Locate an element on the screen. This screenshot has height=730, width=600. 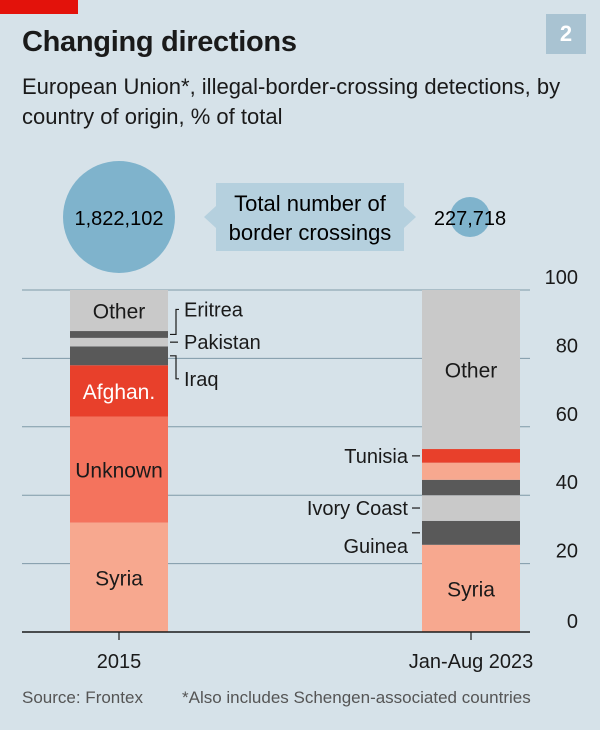
bar-2015-segment-syria is located at coordinates (119, 577).